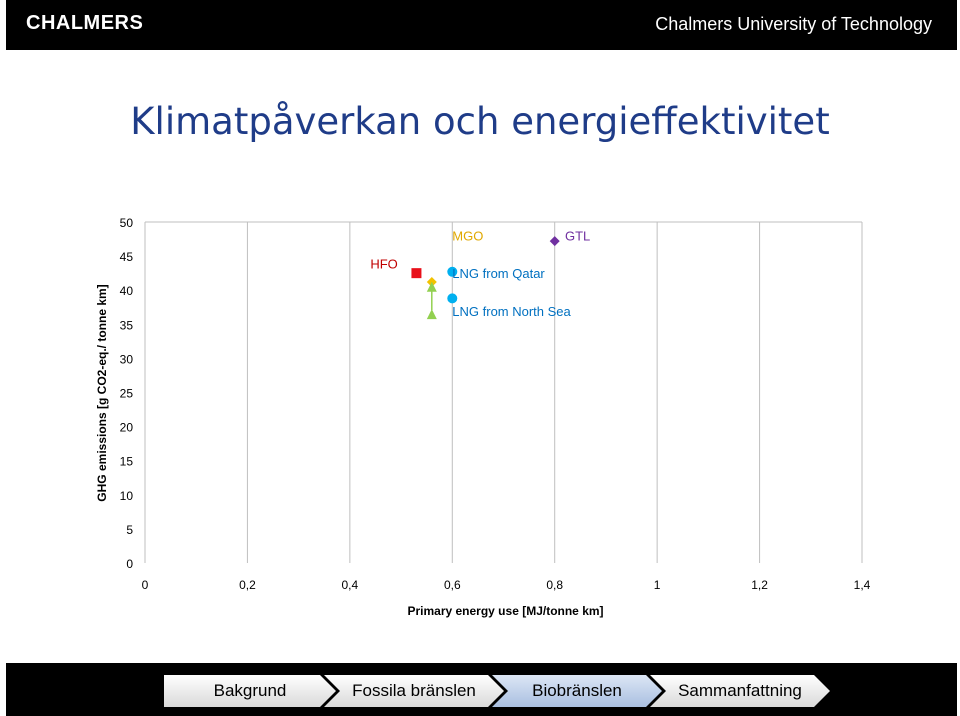 The height and width of the screenshot is (716, 960). Describe the element at coordinates (452, 298) in the screenshot. I see `lng-from-north-sea-point` at that location.